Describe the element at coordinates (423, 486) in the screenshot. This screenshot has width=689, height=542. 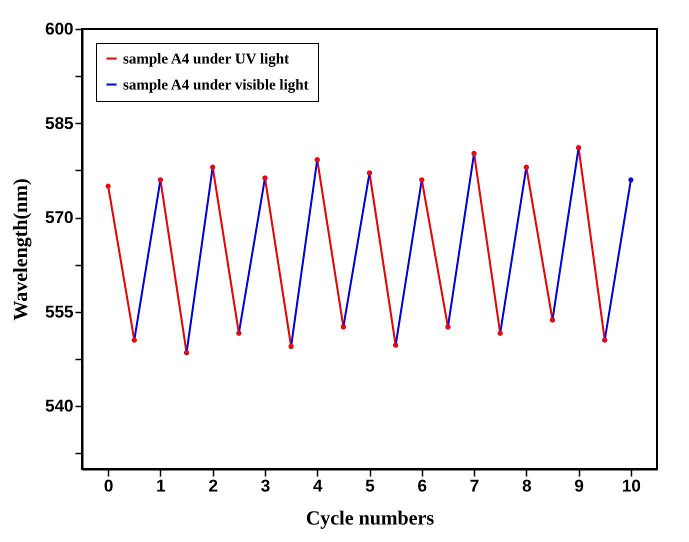
I see `x-tick-label: 6` at that location.